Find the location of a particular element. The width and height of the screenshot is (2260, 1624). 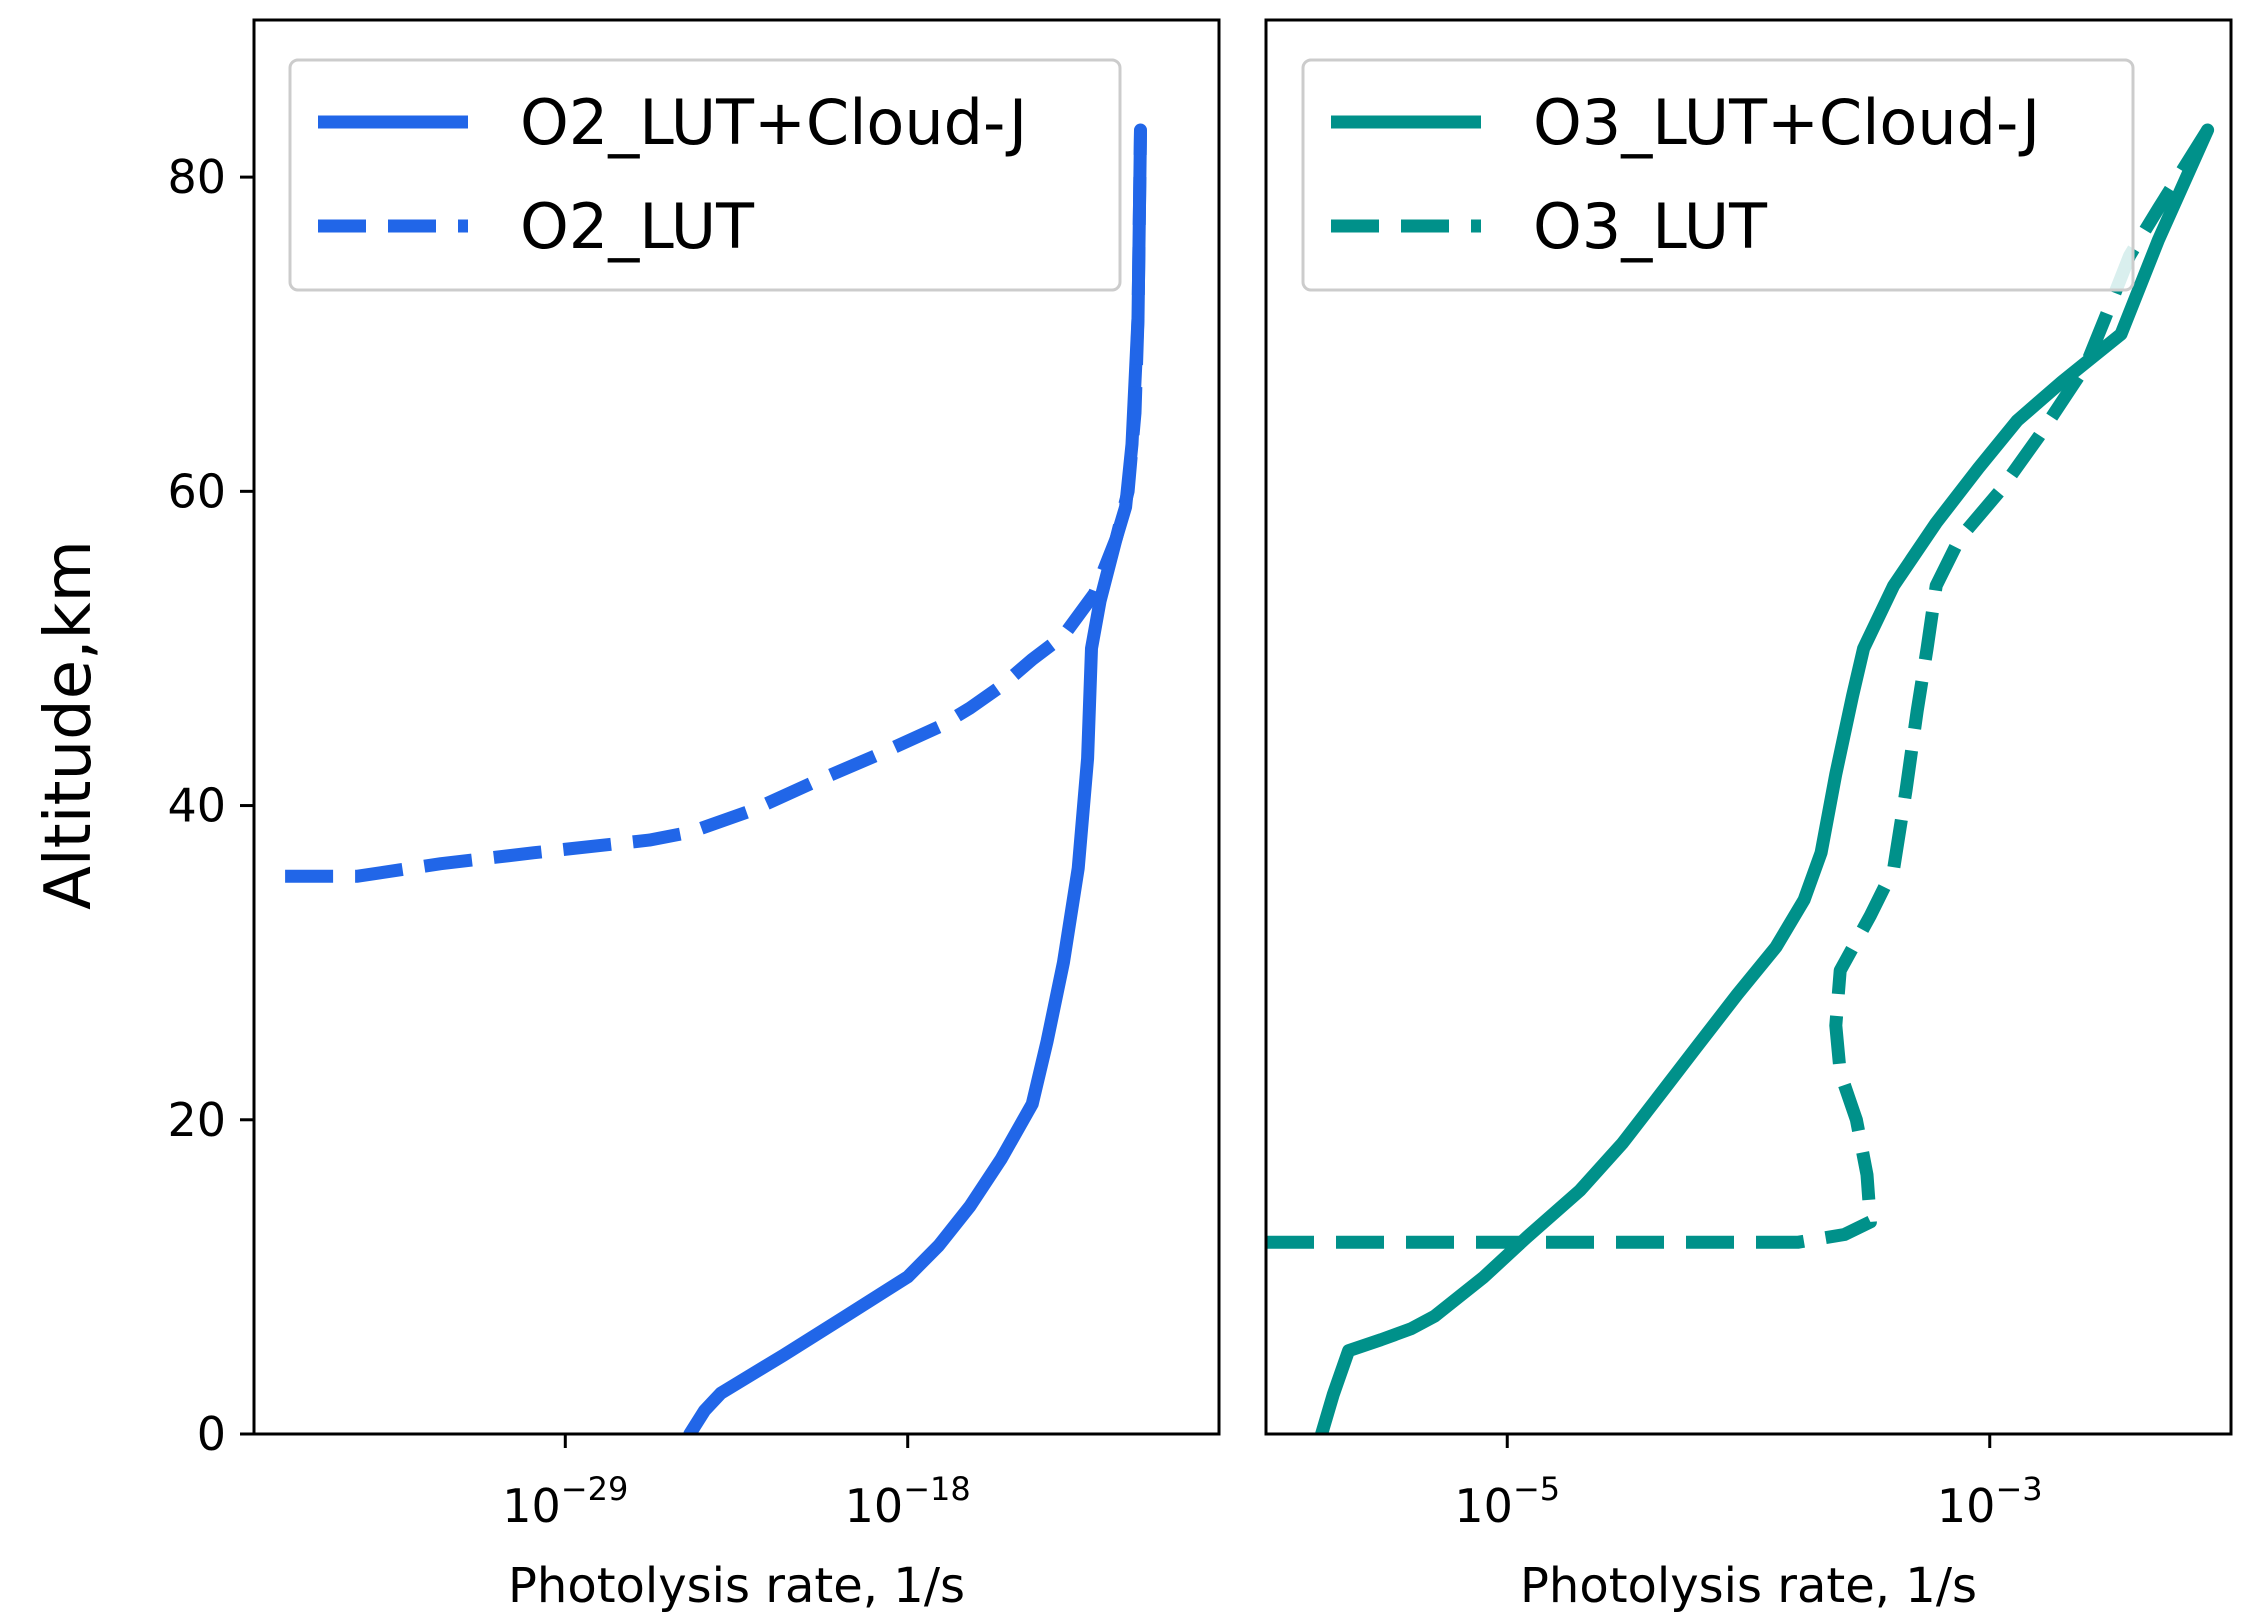

x-tick-label: 10⁻²⁹ is located at coordinates (565, 1501).